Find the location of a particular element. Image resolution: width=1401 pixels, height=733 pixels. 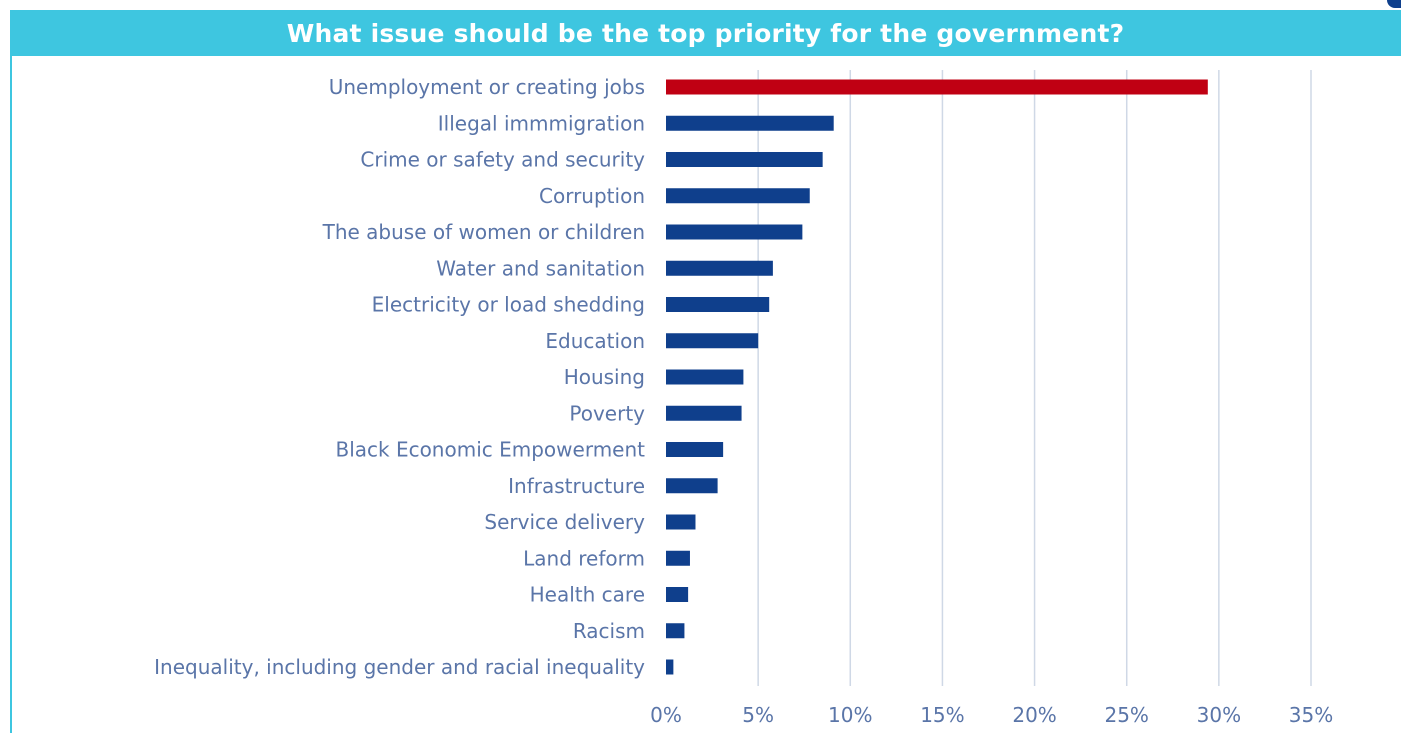

category-label: Education is located at coordinates (595, 341).